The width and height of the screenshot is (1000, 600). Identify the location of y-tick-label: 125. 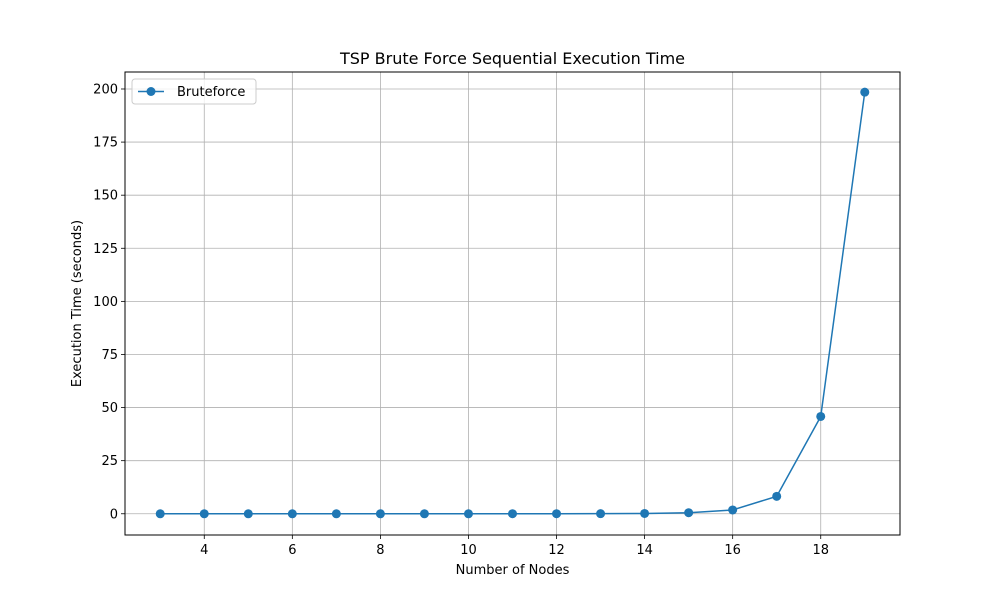
(105, 249).